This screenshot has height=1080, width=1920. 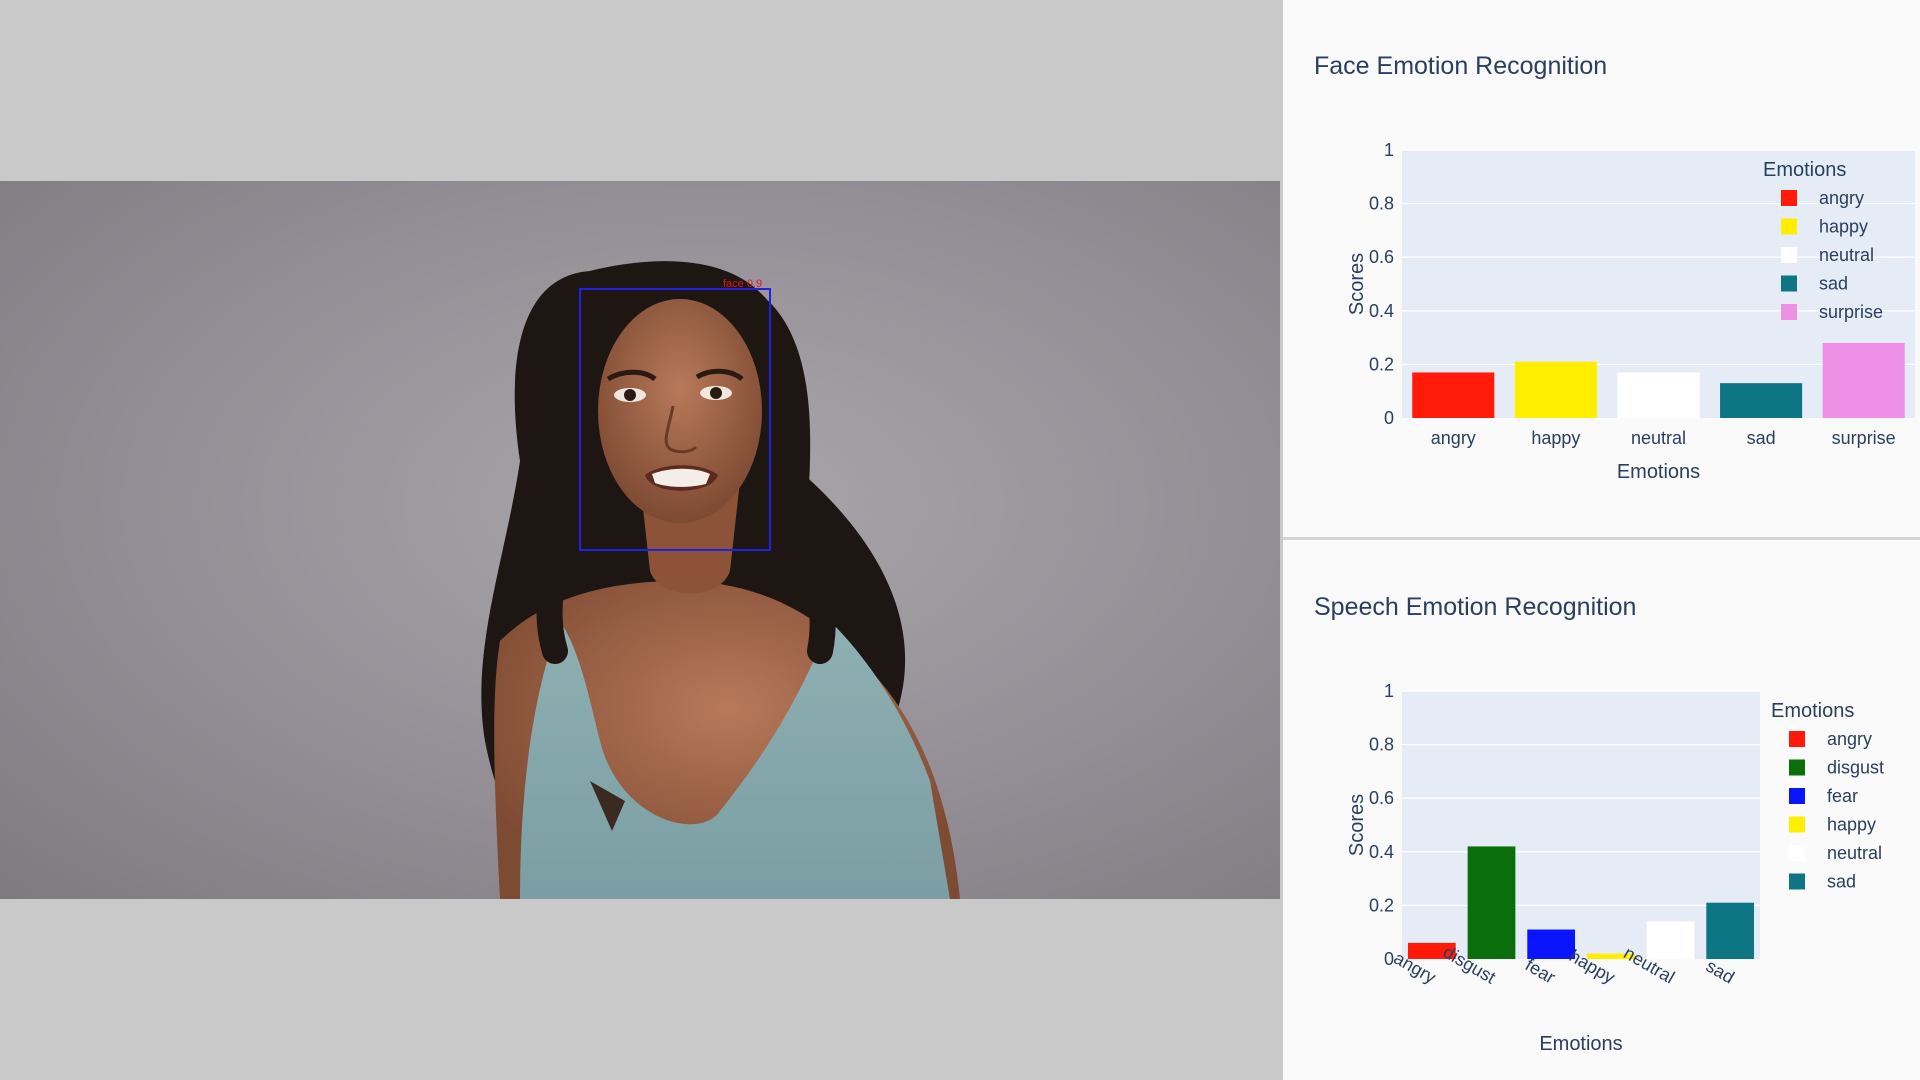 What do you see at coordinates (1453, 395) in the screenshot?
I see `face-bar-angry` at bounding box center [1453, 395].